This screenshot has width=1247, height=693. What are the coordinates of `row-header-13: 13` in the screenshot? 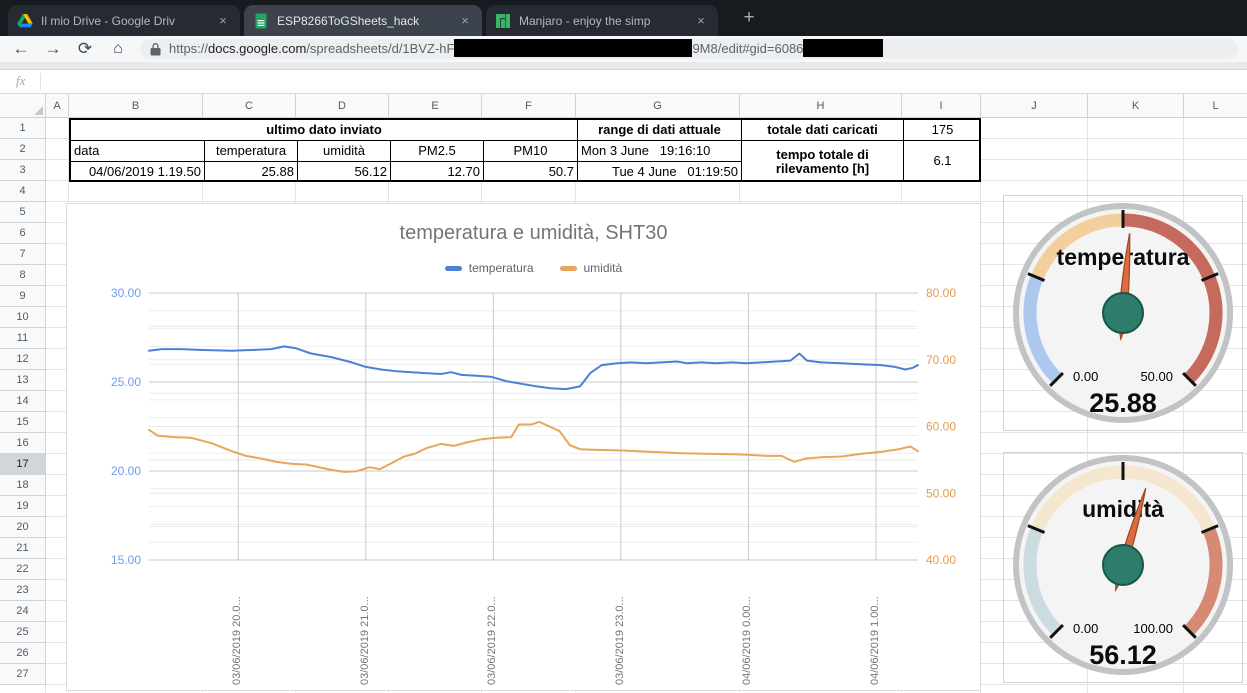 It's located at (23, 380).